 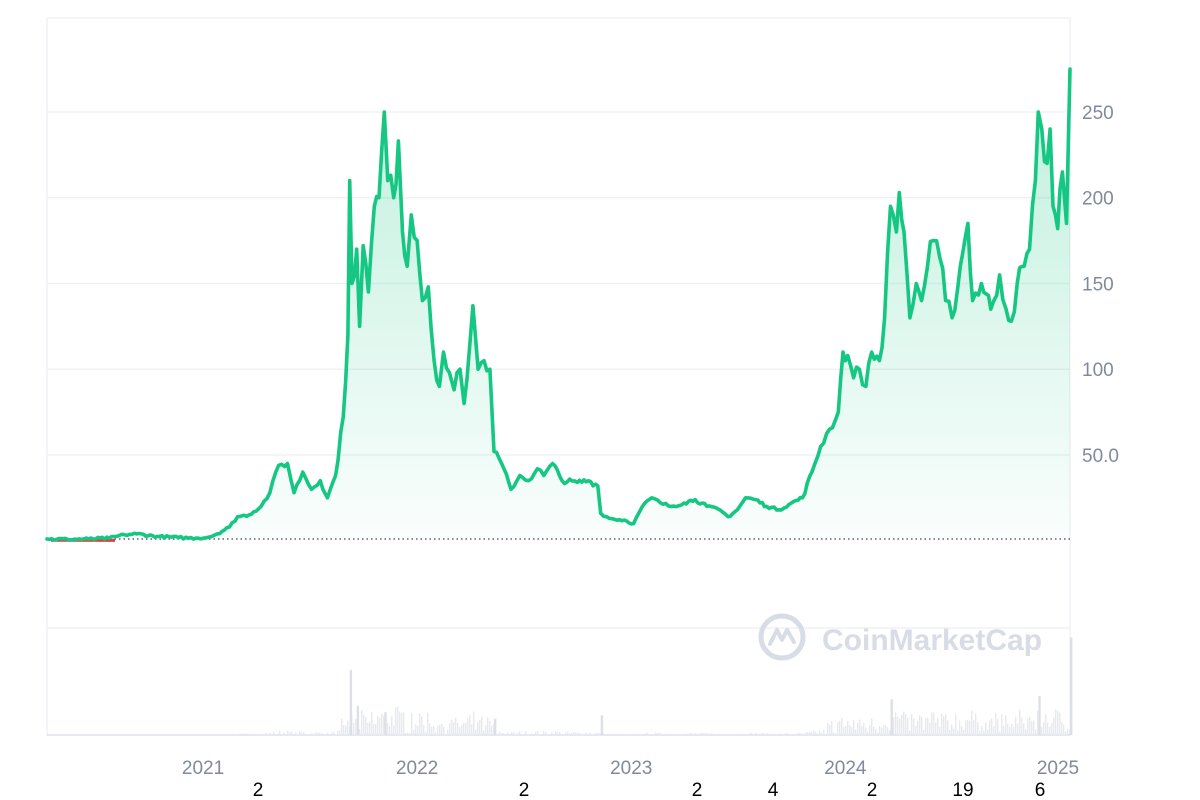 What do you see at coordinates (1098, 284) in the screenshot?
I see `y-tick-label: 150` at bounding box center [1098, 284].